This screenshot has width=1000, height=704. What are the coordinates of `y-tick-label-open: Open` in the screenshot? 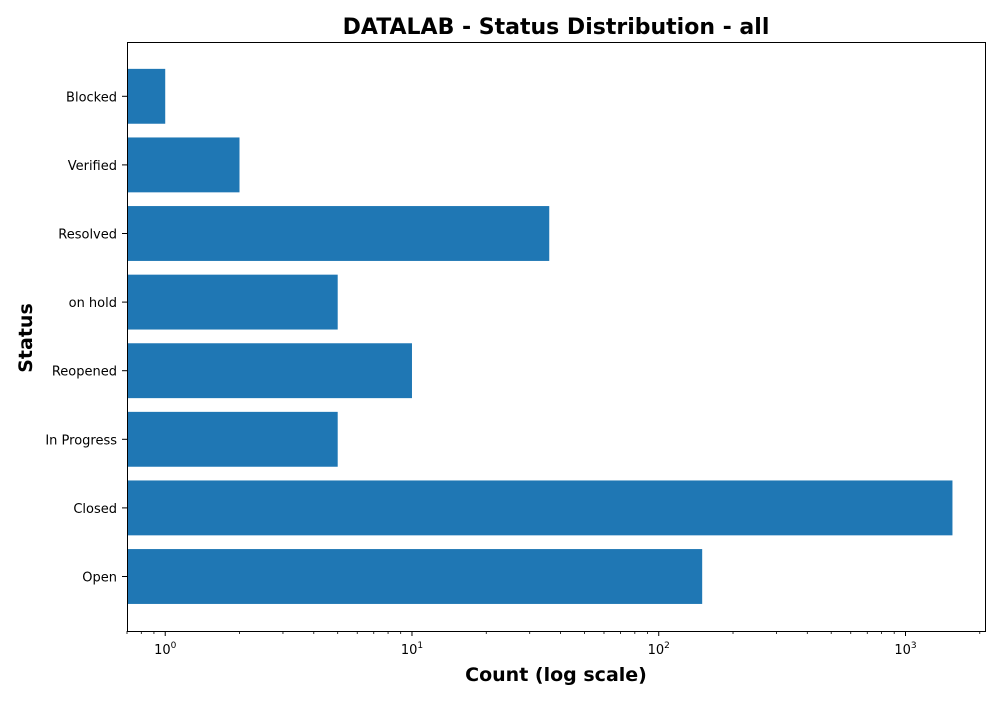 It's located at (99, 578).